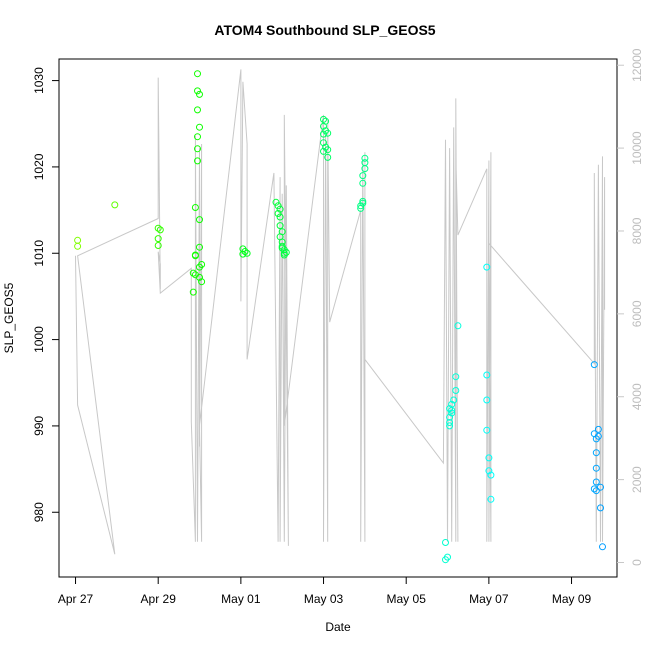 The image size is (650, 650). Describe the element at coordinates (39, 80) in the screenshot. I see `y-tick-label: 1030` at that location.